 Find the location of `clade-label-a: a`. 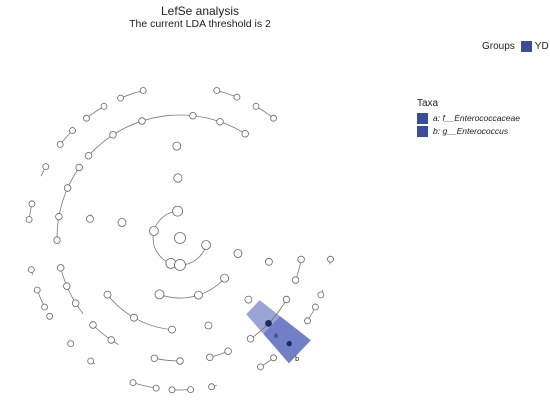

clade-label-a: a is located at coordinates (276, 336).